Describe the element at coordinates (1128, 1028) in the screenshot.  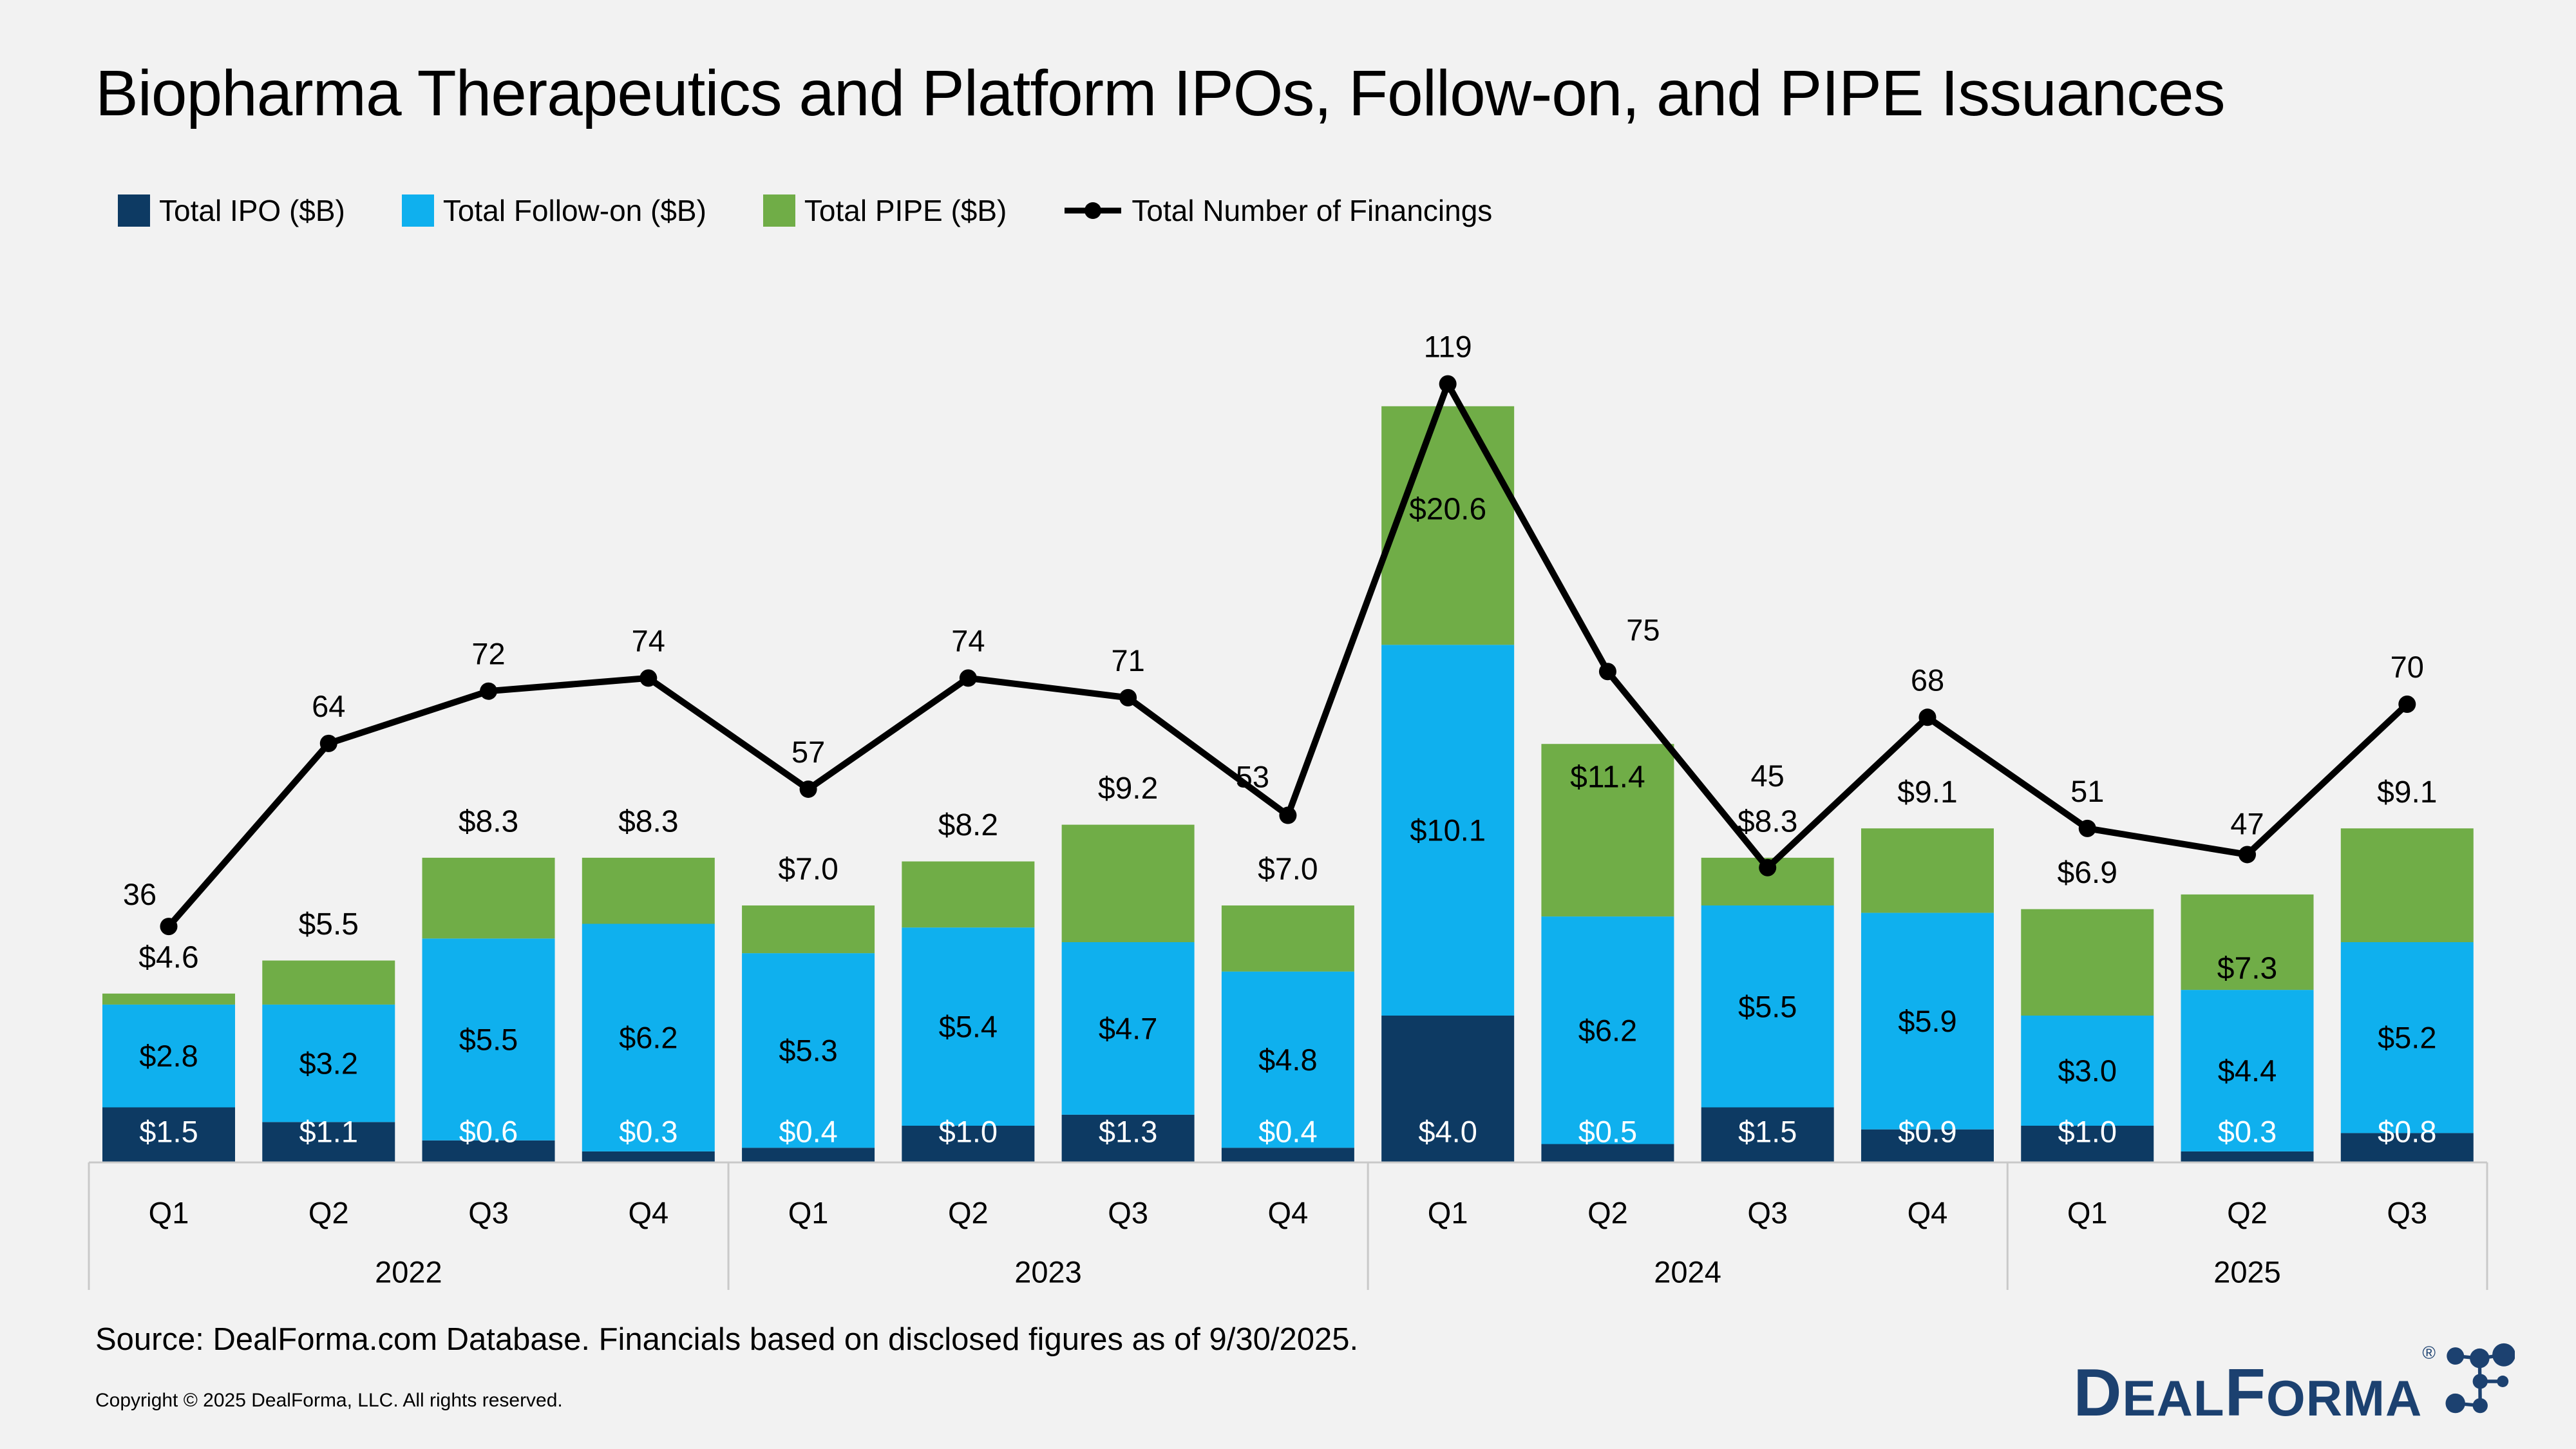
I see `bar-label-followon-6: $4.7` at that location.